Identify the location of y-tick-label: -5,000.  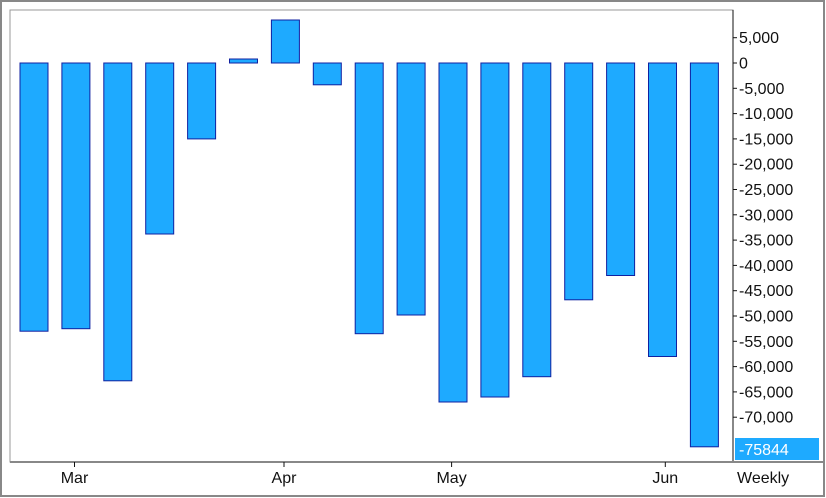
(761, 89).